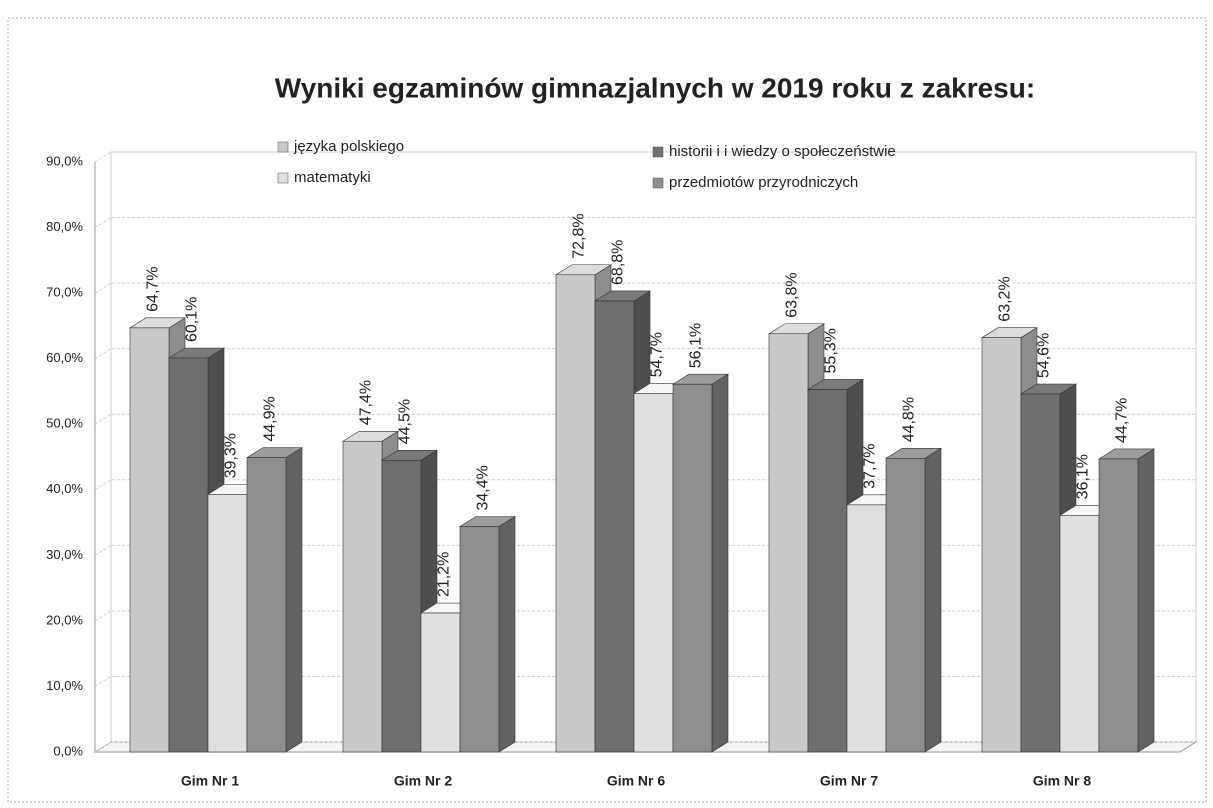 This screenshot has width=1213, height=808. I want to click on data-label: 63,8%, so click(792, 294).